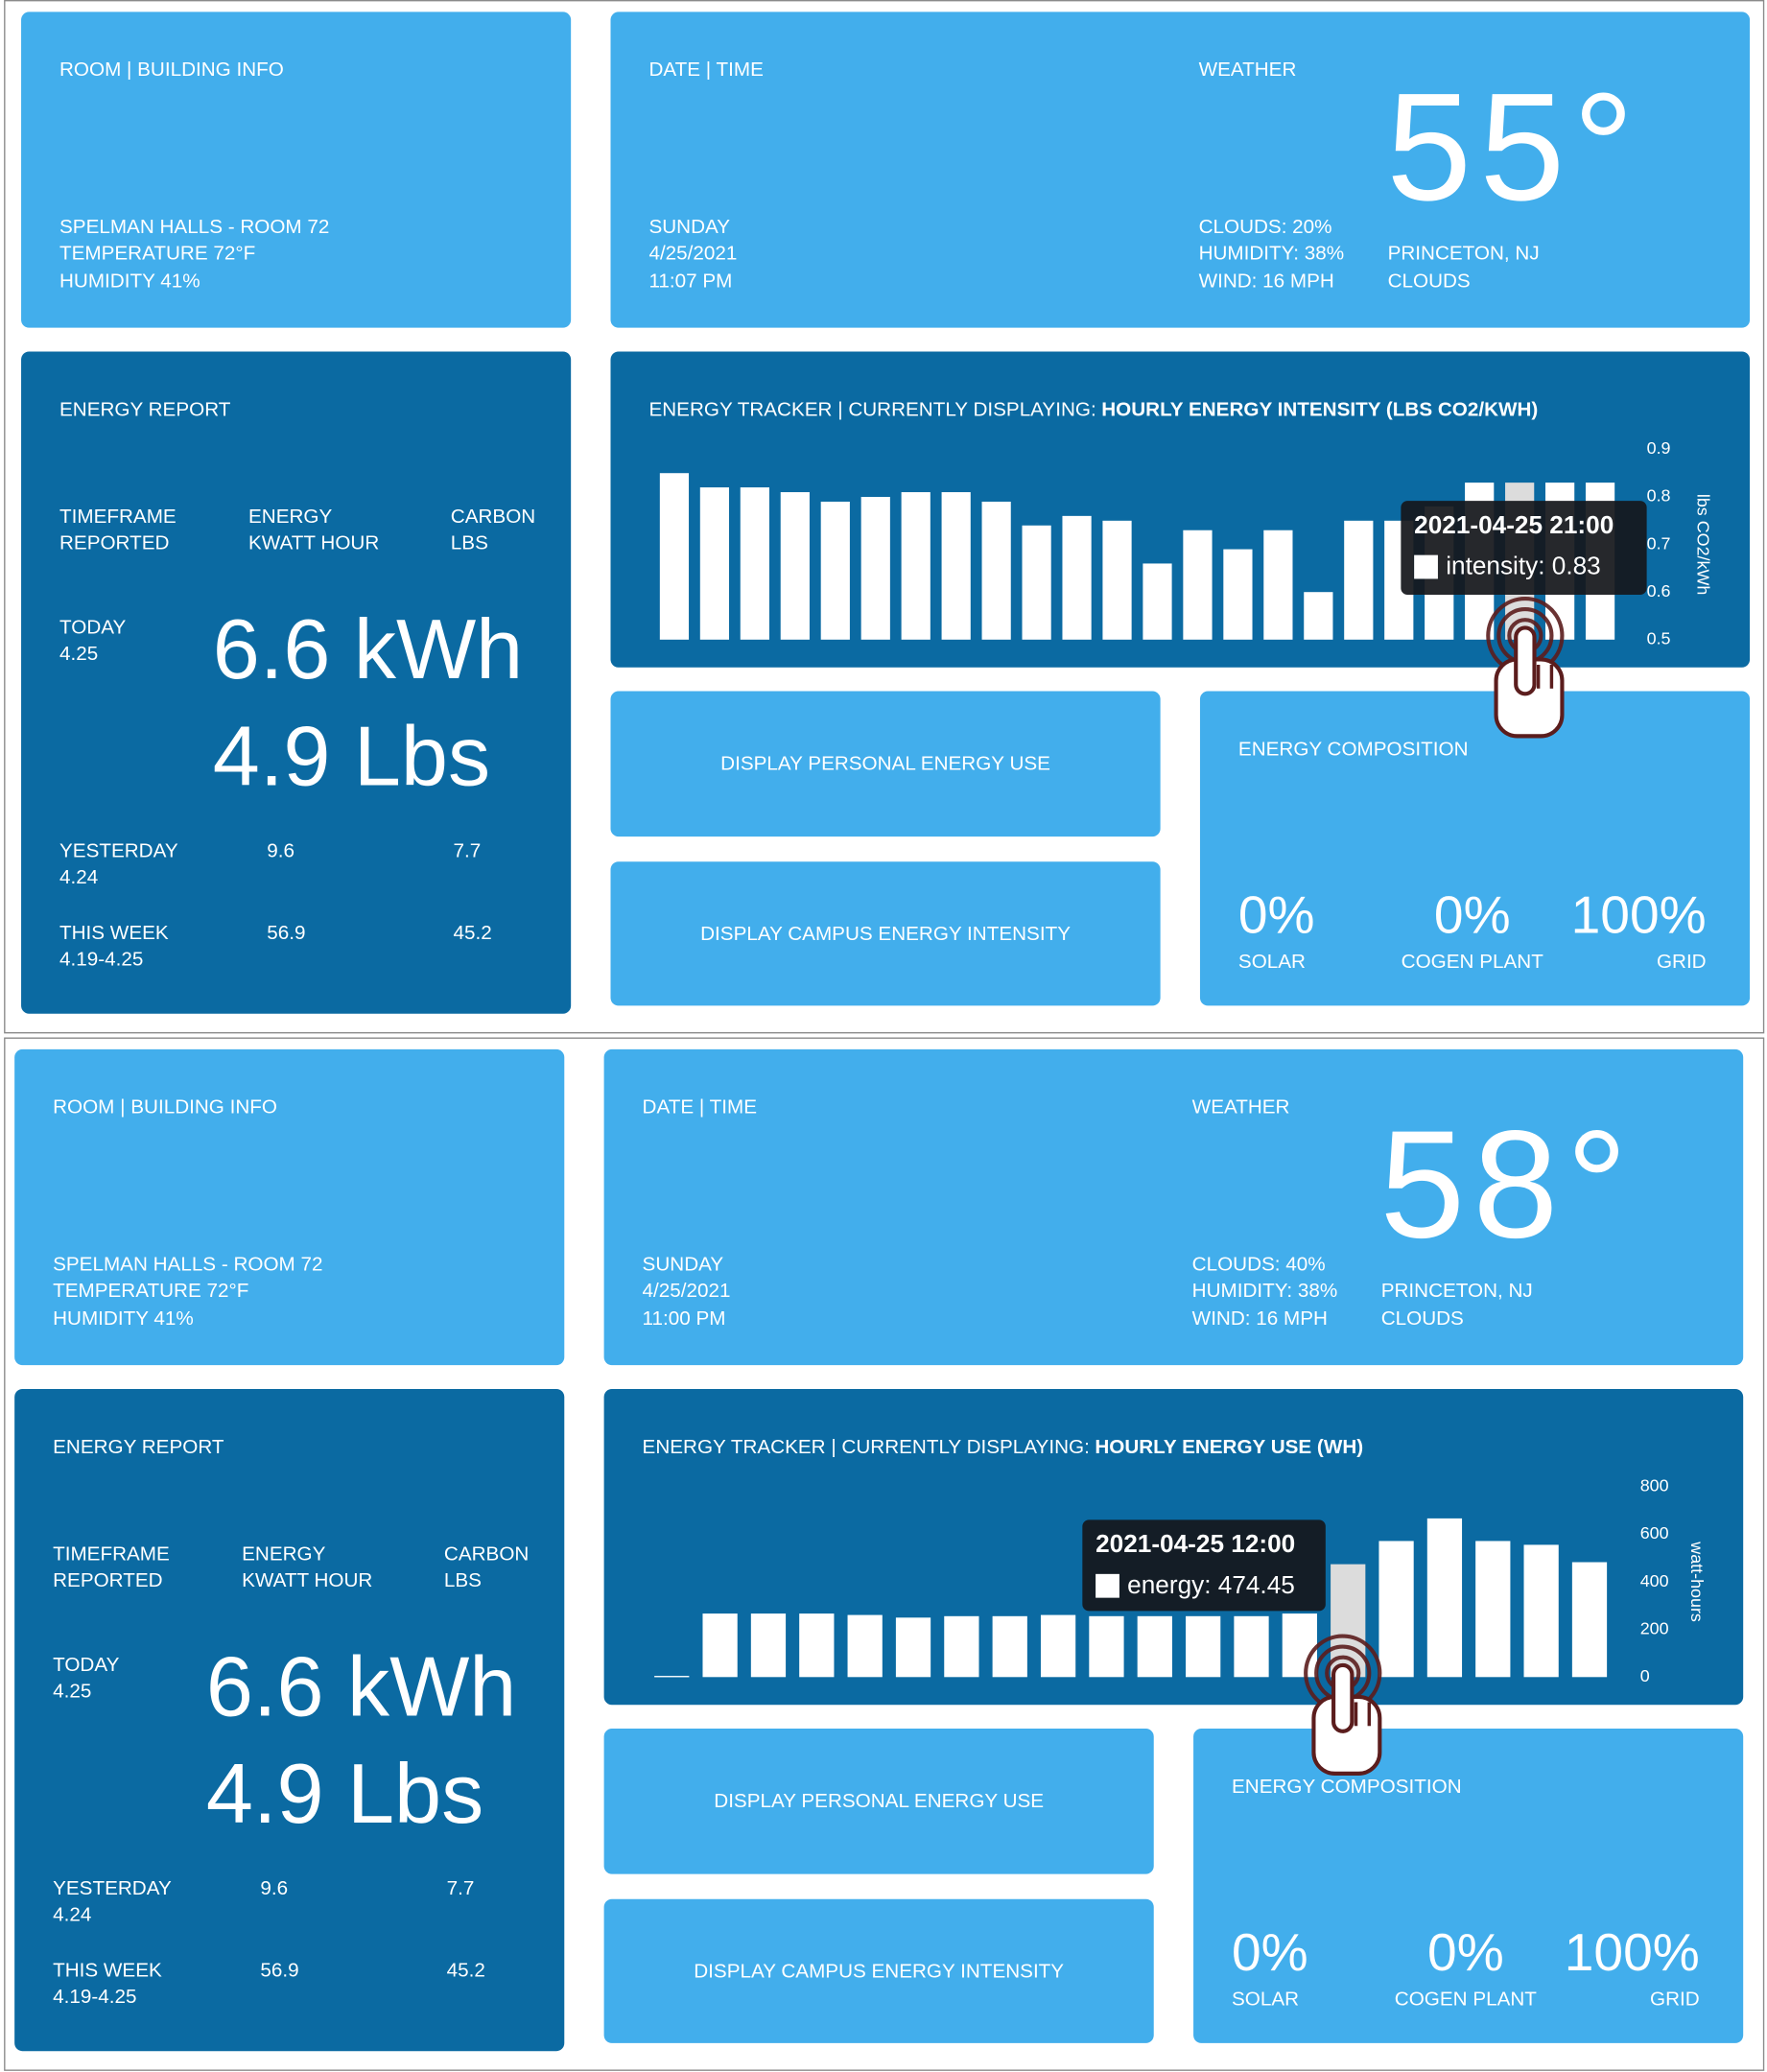 The width and height of the screenshot is (1767, 2072). Describe the element at coordinates (1655, 1532) in the screenshot. I see `y-tick-label: 600` at that location.